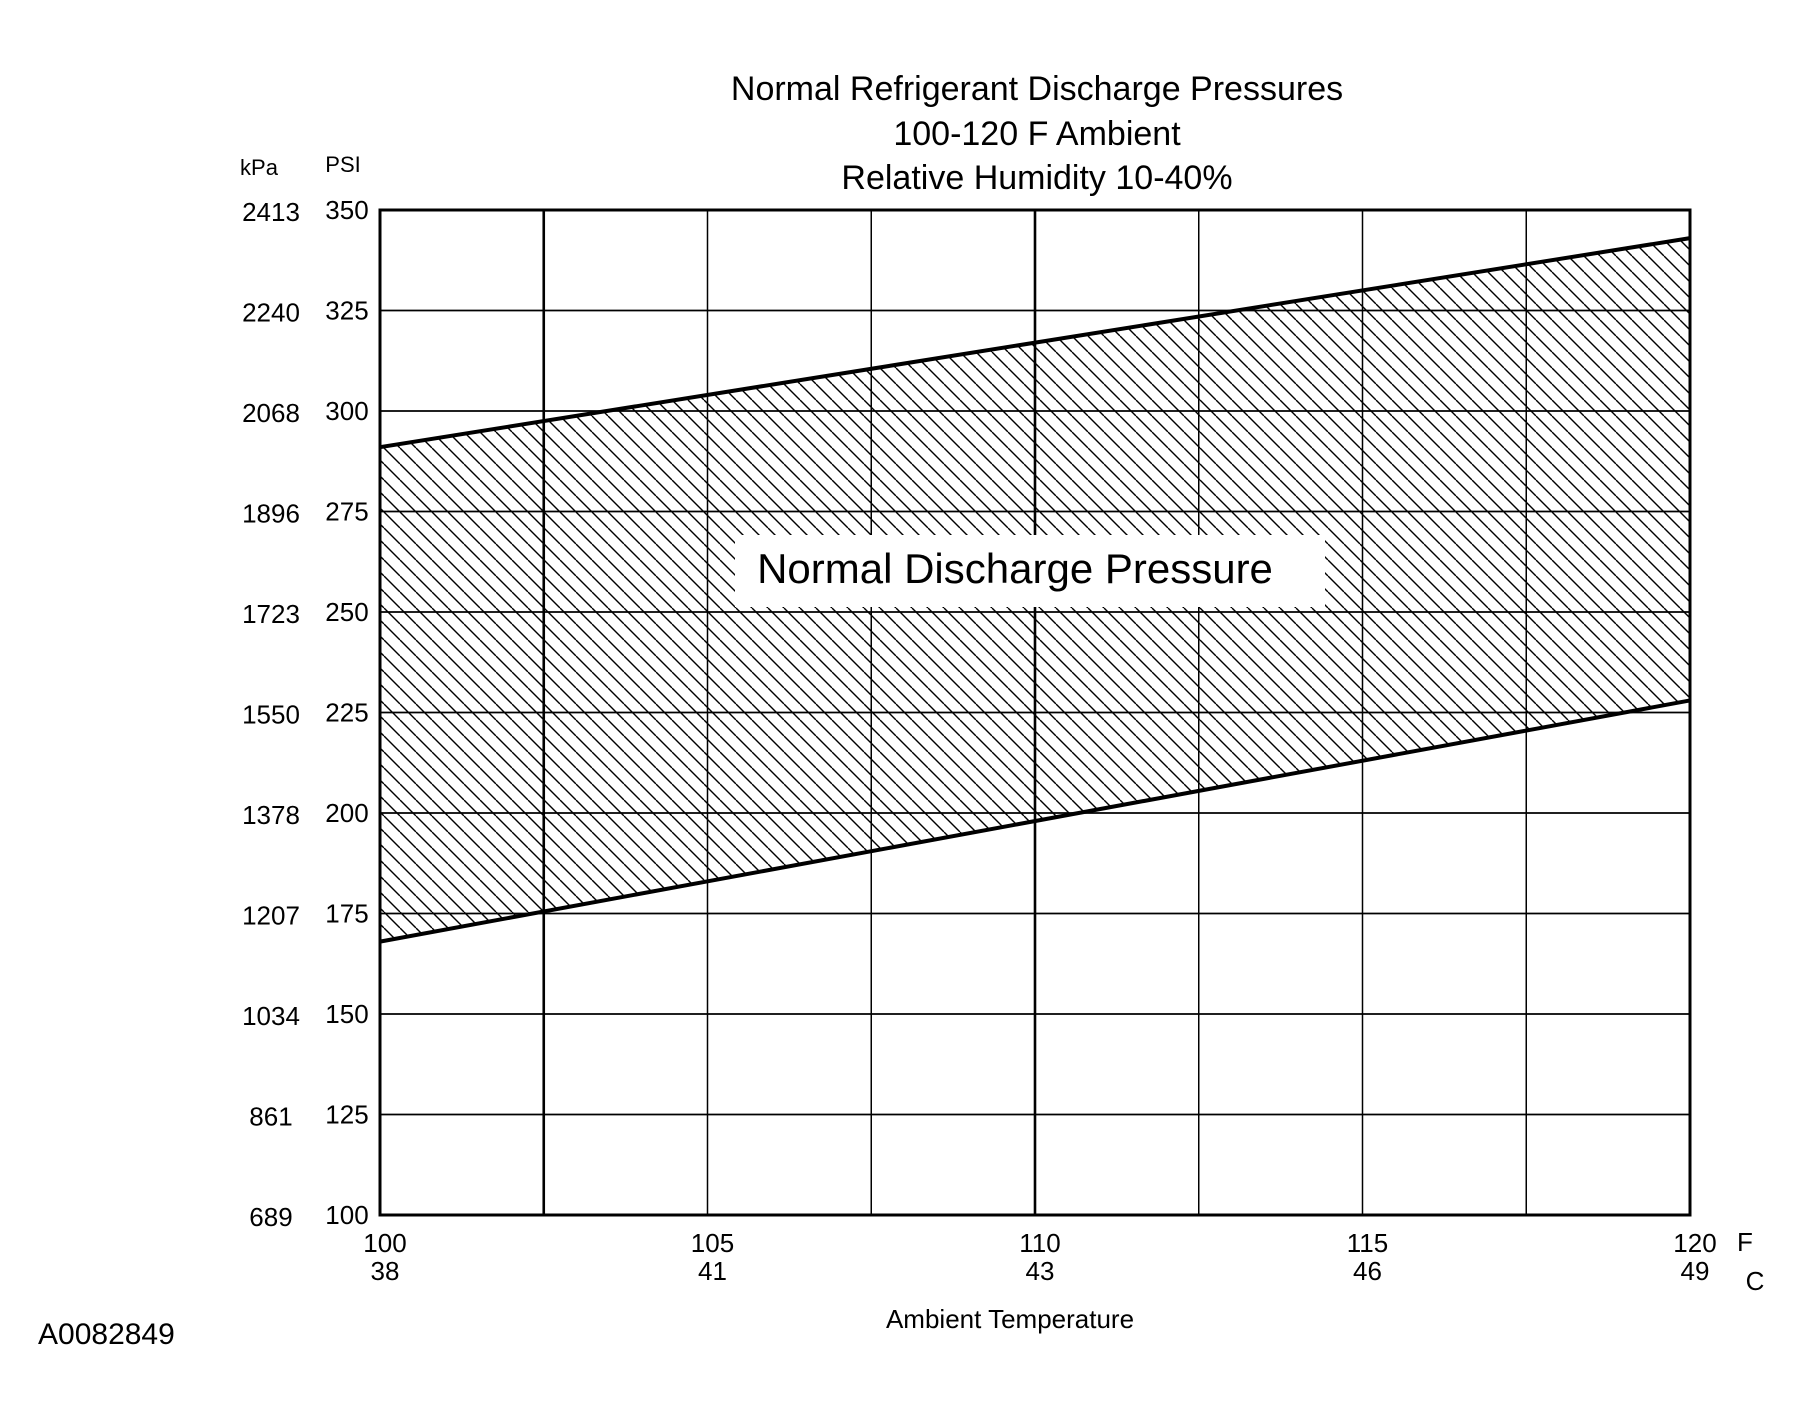 The width and height of the screenshot is (1793, 1416). I want to click on y-tick-kpa: 1034, so click(271, 1016).